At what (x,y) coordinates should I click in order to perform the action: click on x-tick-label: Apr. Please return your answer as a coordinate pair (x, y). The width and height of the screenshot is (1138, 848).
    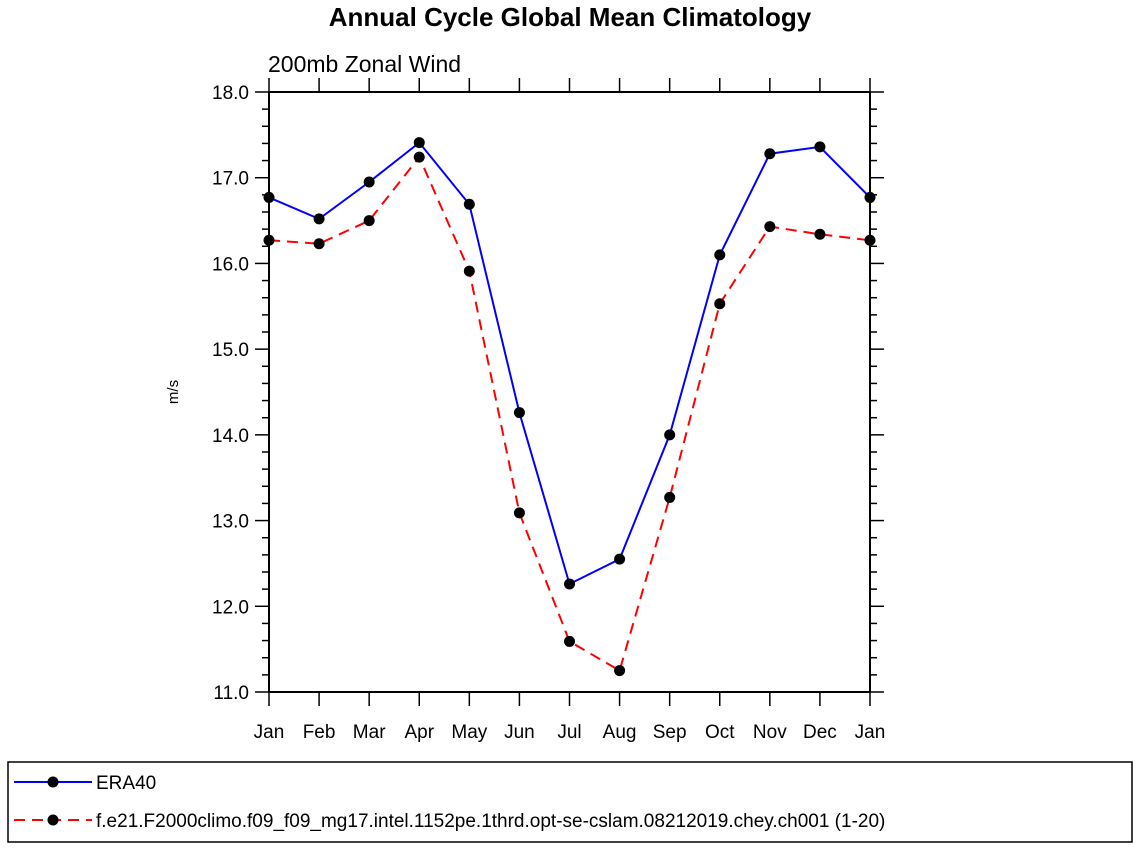
    Looking at the image, I should click on (419, 732).